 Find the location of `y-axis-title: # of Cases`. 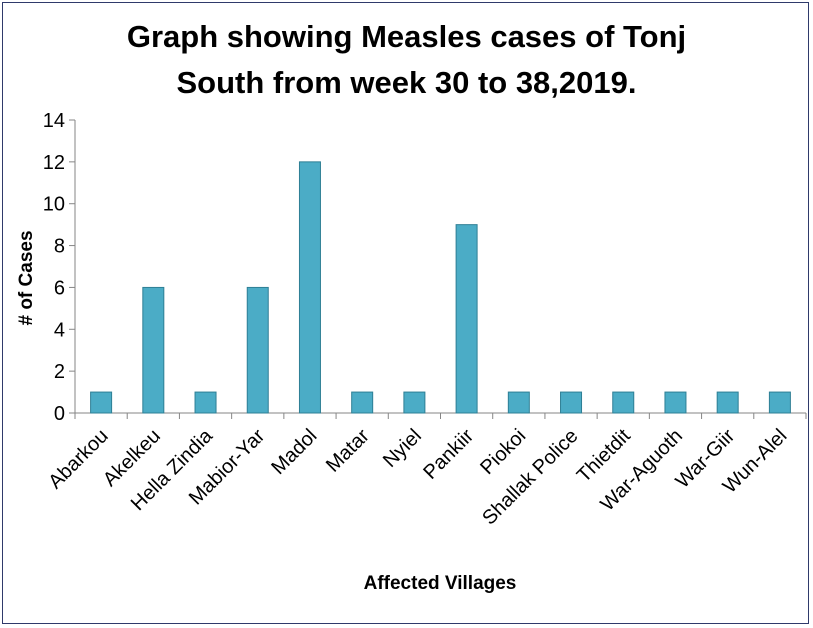

y-axis-title: # of Cases is located at coordinates (26, 277).